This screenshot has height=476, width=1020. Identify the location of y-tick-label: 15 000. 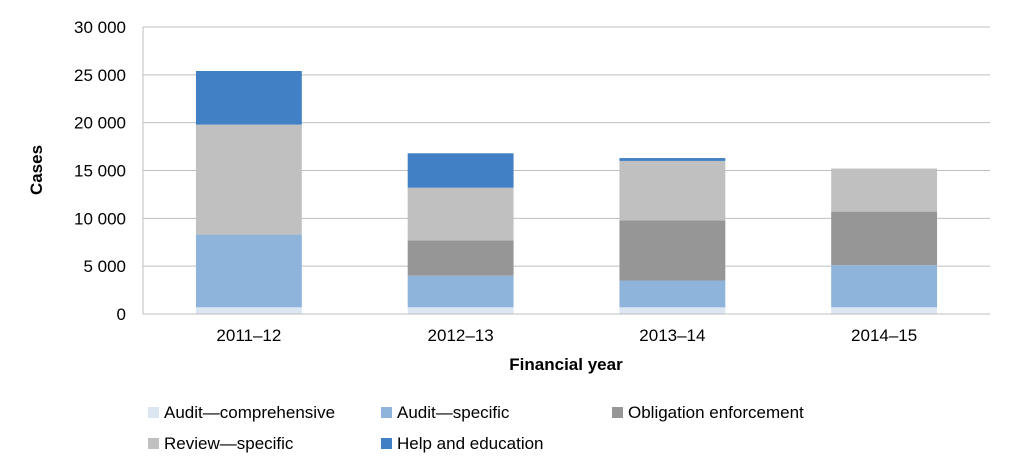
(100, 171).